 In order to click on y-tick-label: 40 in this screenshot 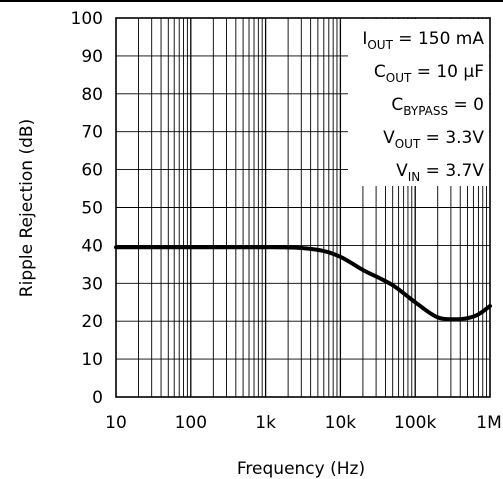, I will do `click(92, 246)`.